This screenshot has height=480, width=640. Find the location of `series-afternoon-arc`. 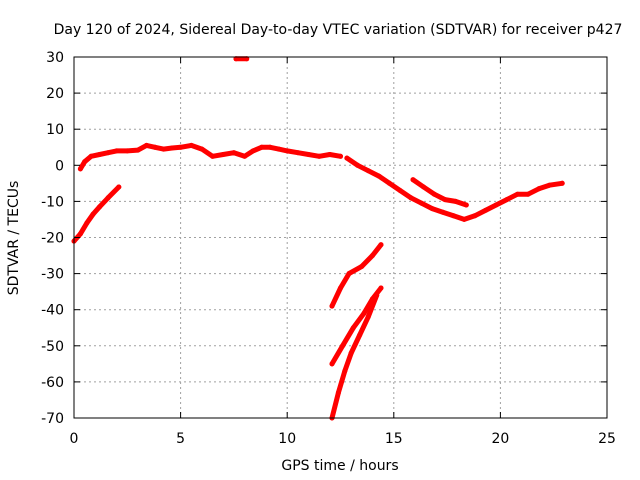

series-afternoon-arc is located at coordinates (454, 188).